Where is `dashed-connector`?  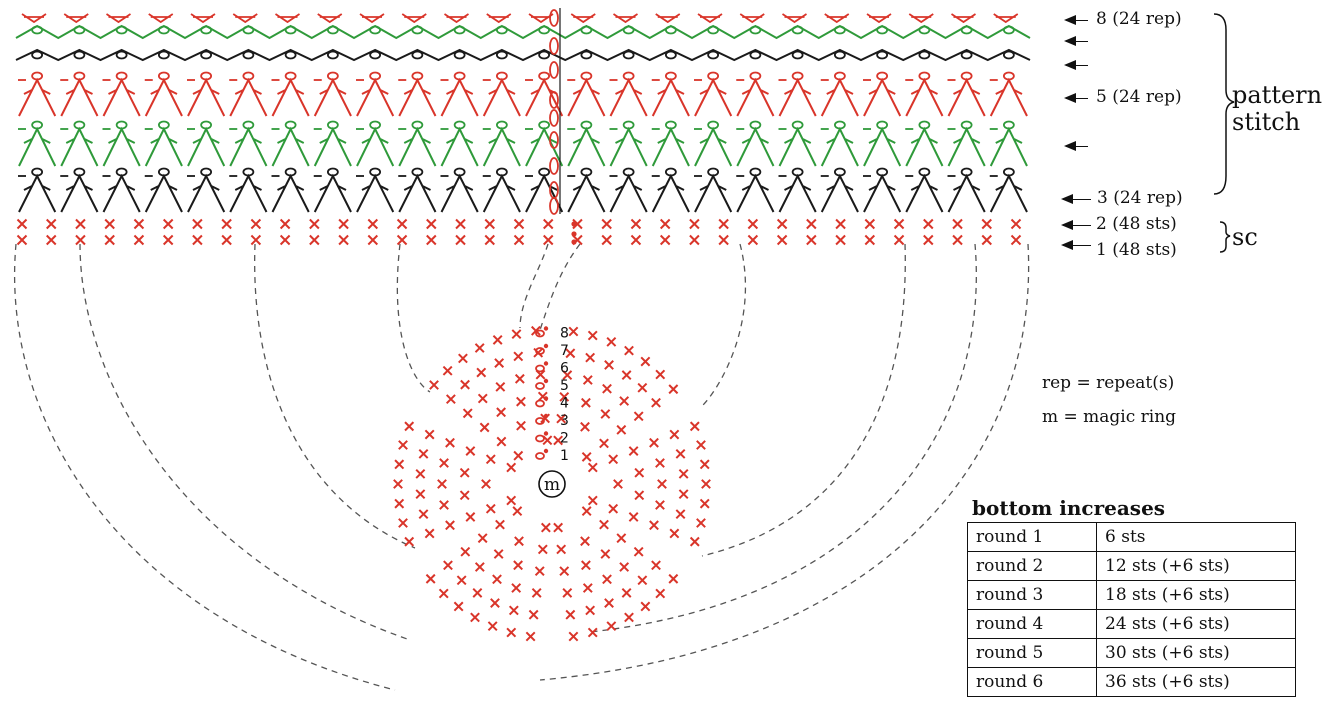
dashed-connector is located at coordinates (803, 400).